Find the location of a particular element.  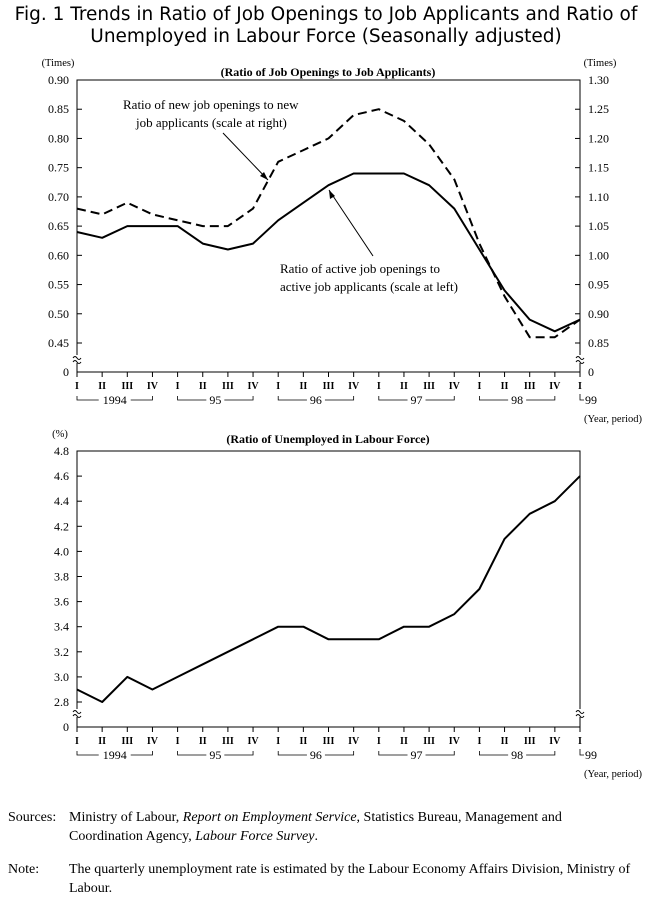

sources-pre: Ministry of Labour, is located at coordinates (126, 817).